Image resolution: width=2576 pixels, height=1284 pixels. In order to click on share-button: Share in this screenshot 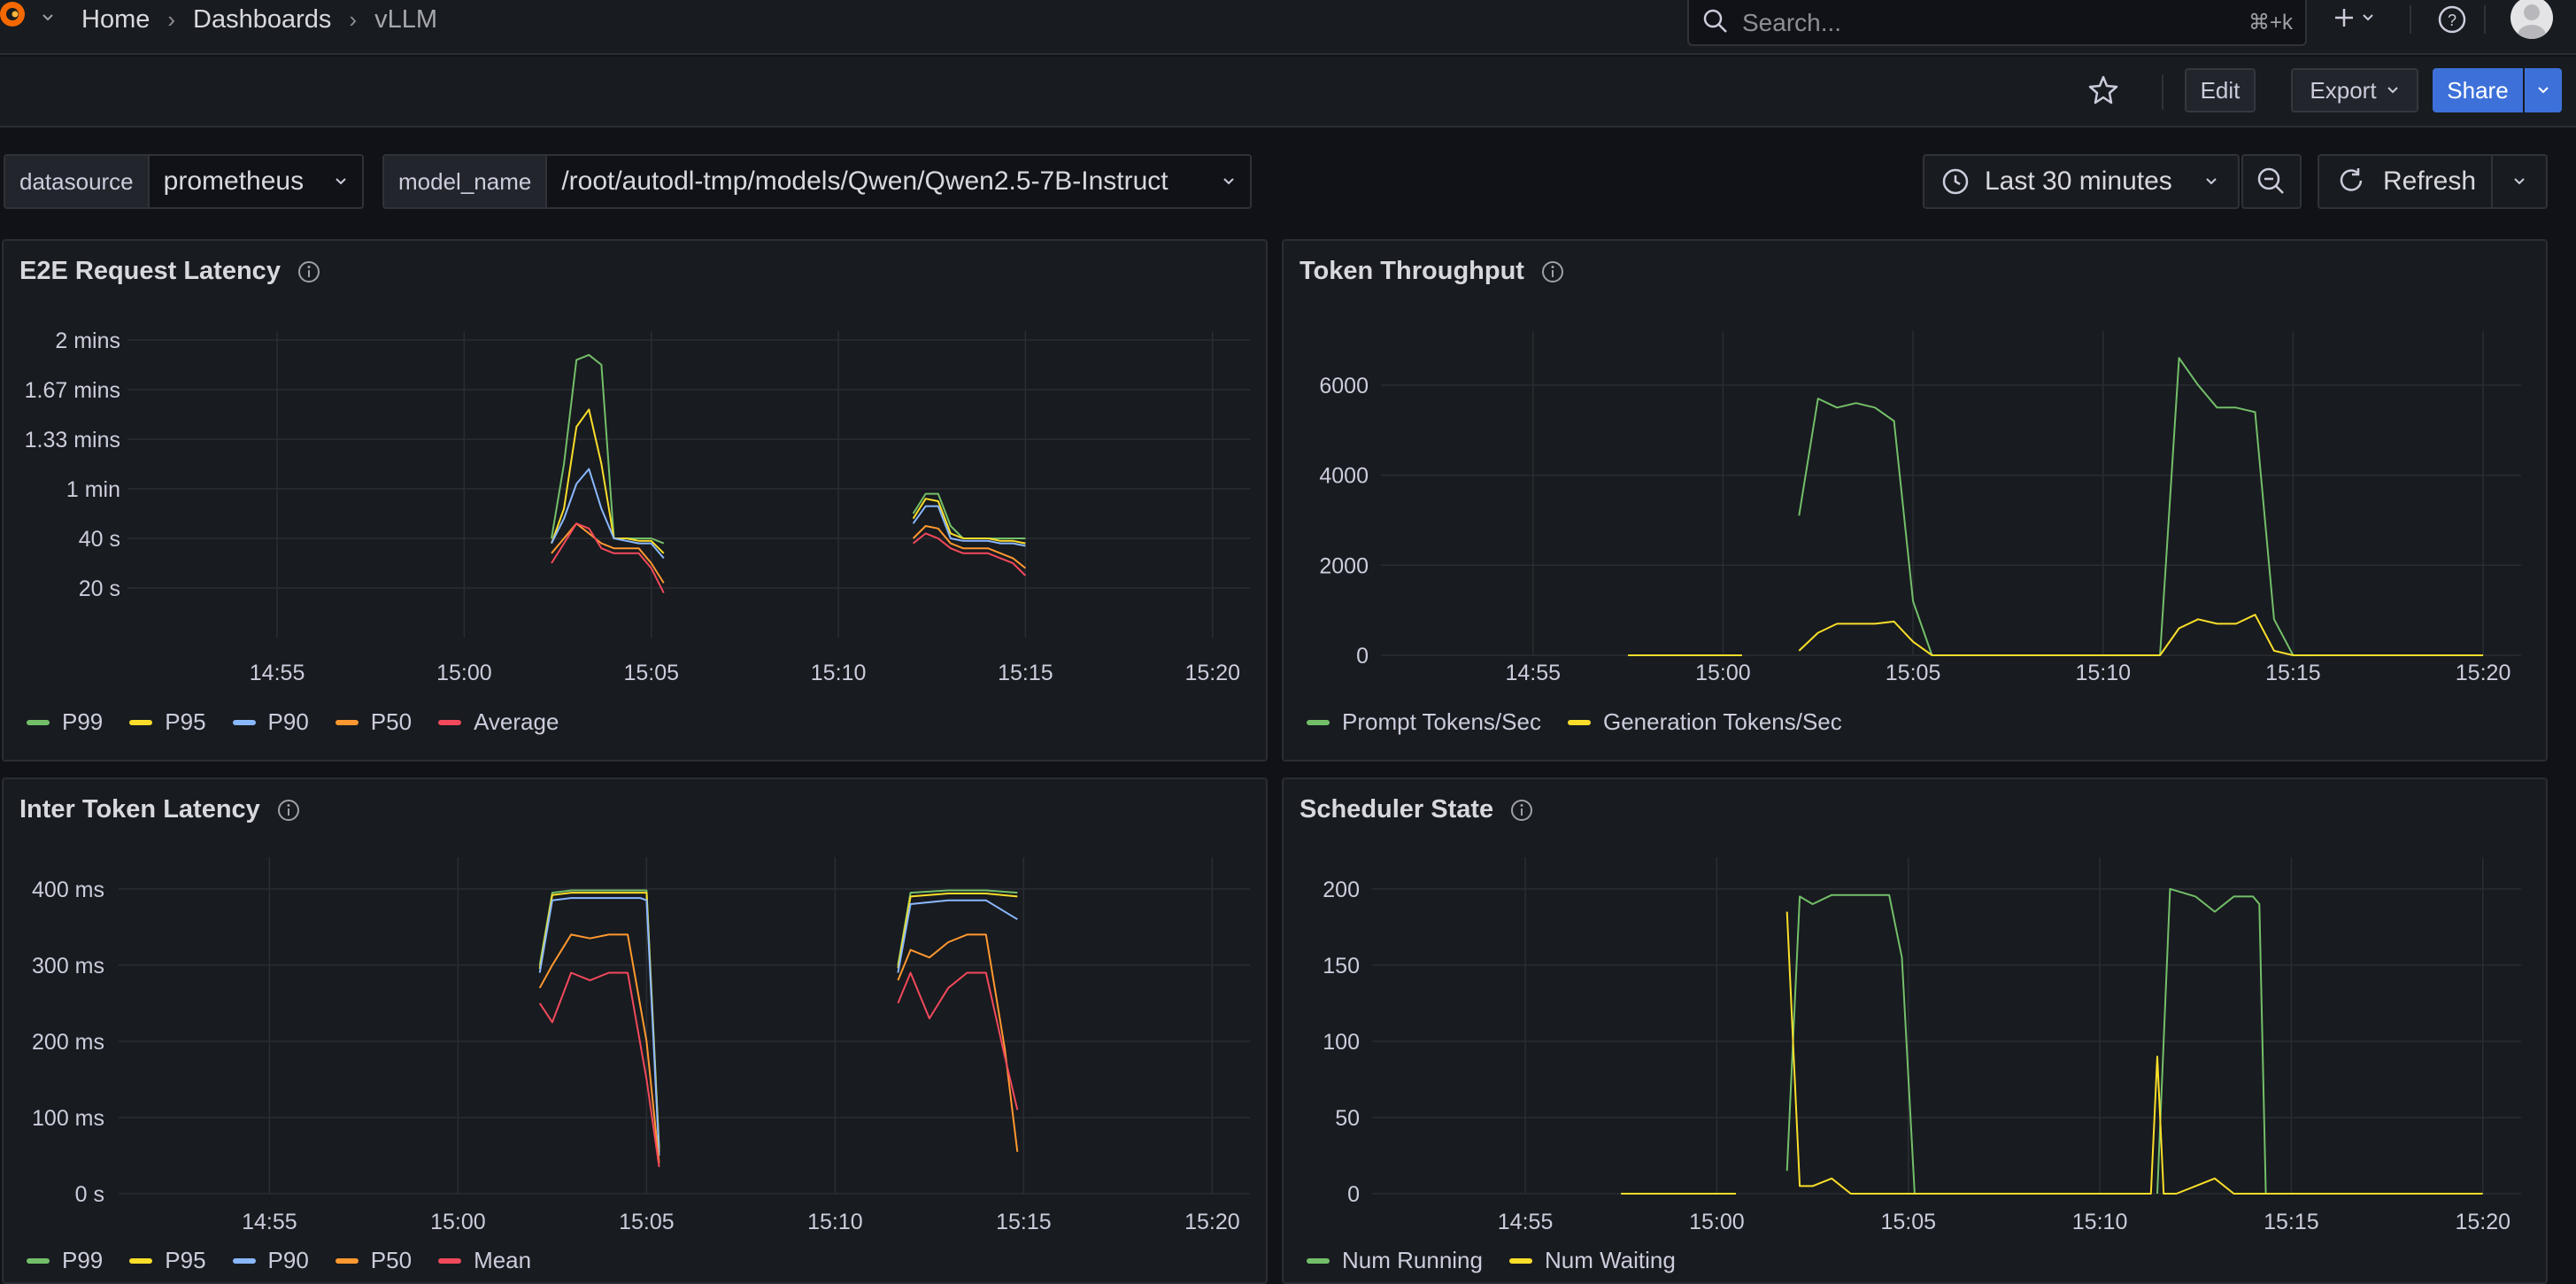, I will do `click(2478, 90)`.